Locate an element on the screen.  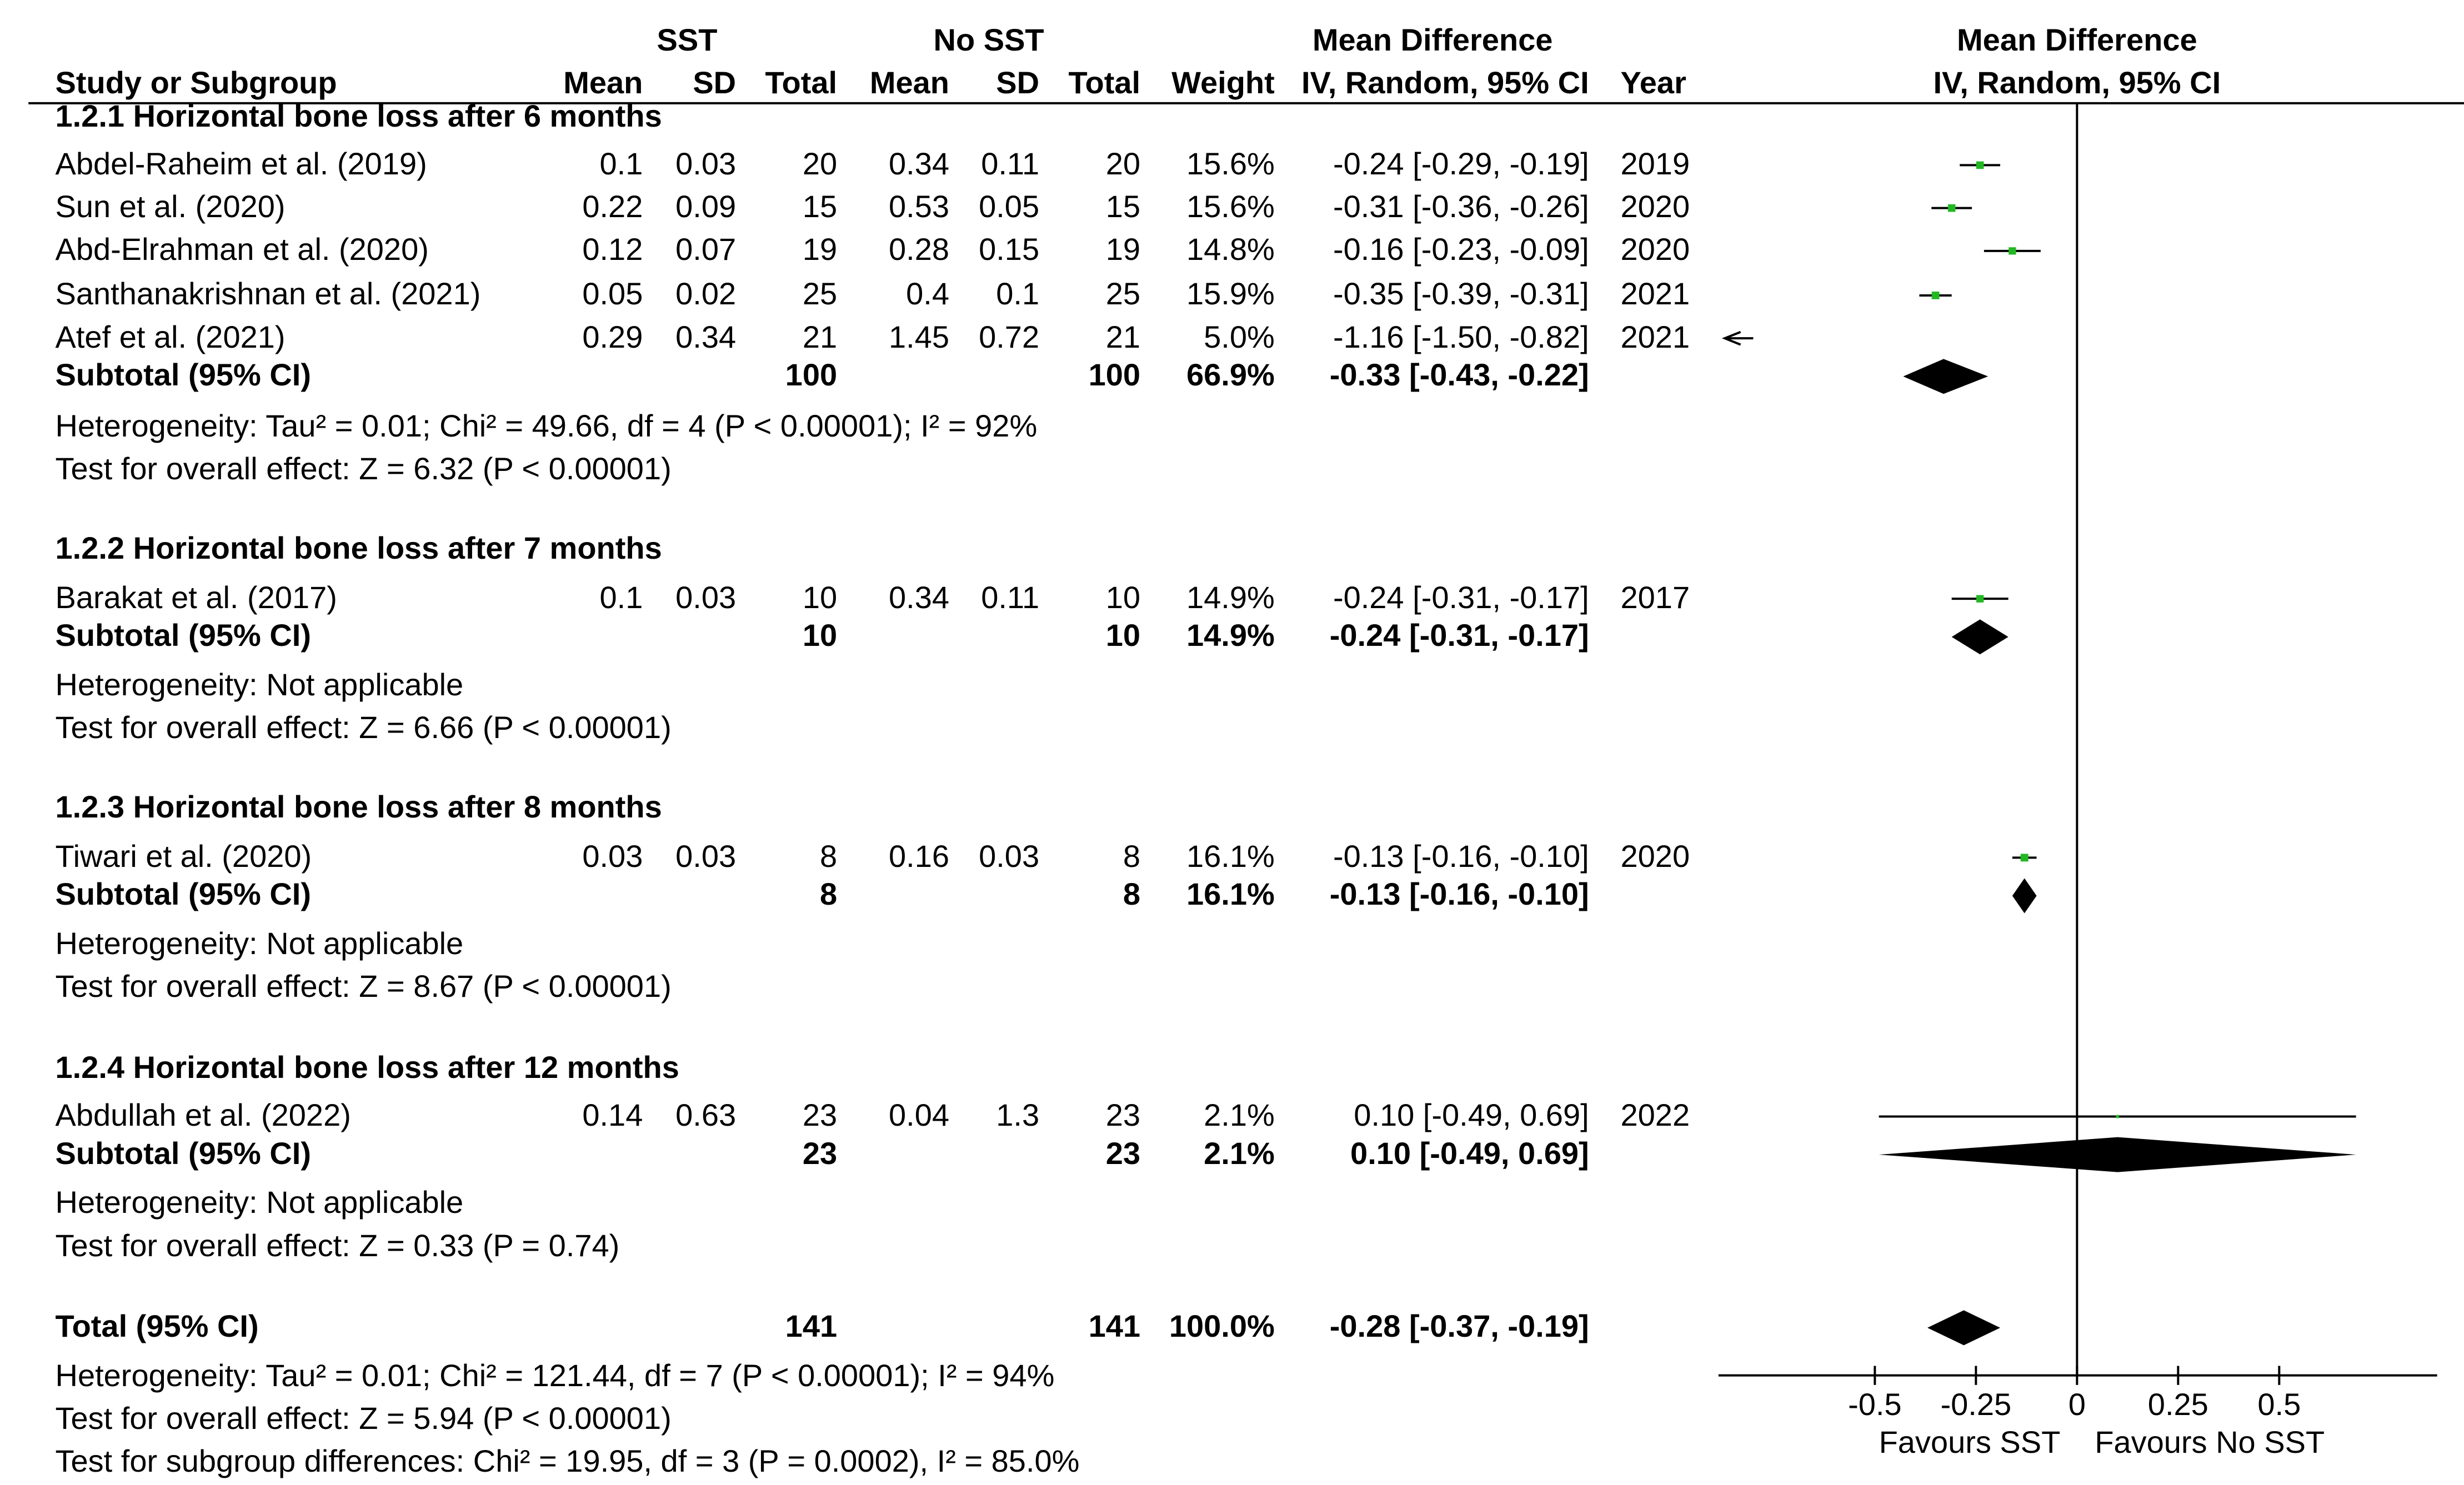
total-total2: 141 is located at coordinates (1115, 1326).